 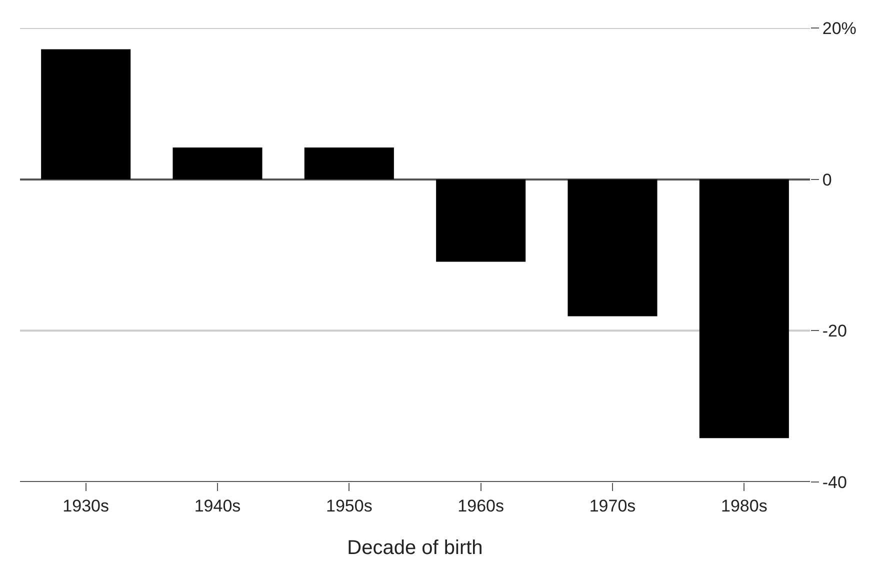 I want to click on x-tick-label: 1960s, so click(x=481, y=506).